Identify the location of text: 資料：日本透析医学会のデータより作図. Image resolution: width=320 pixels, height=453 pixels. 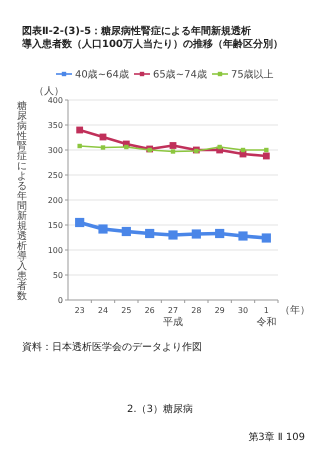
(112, 347).